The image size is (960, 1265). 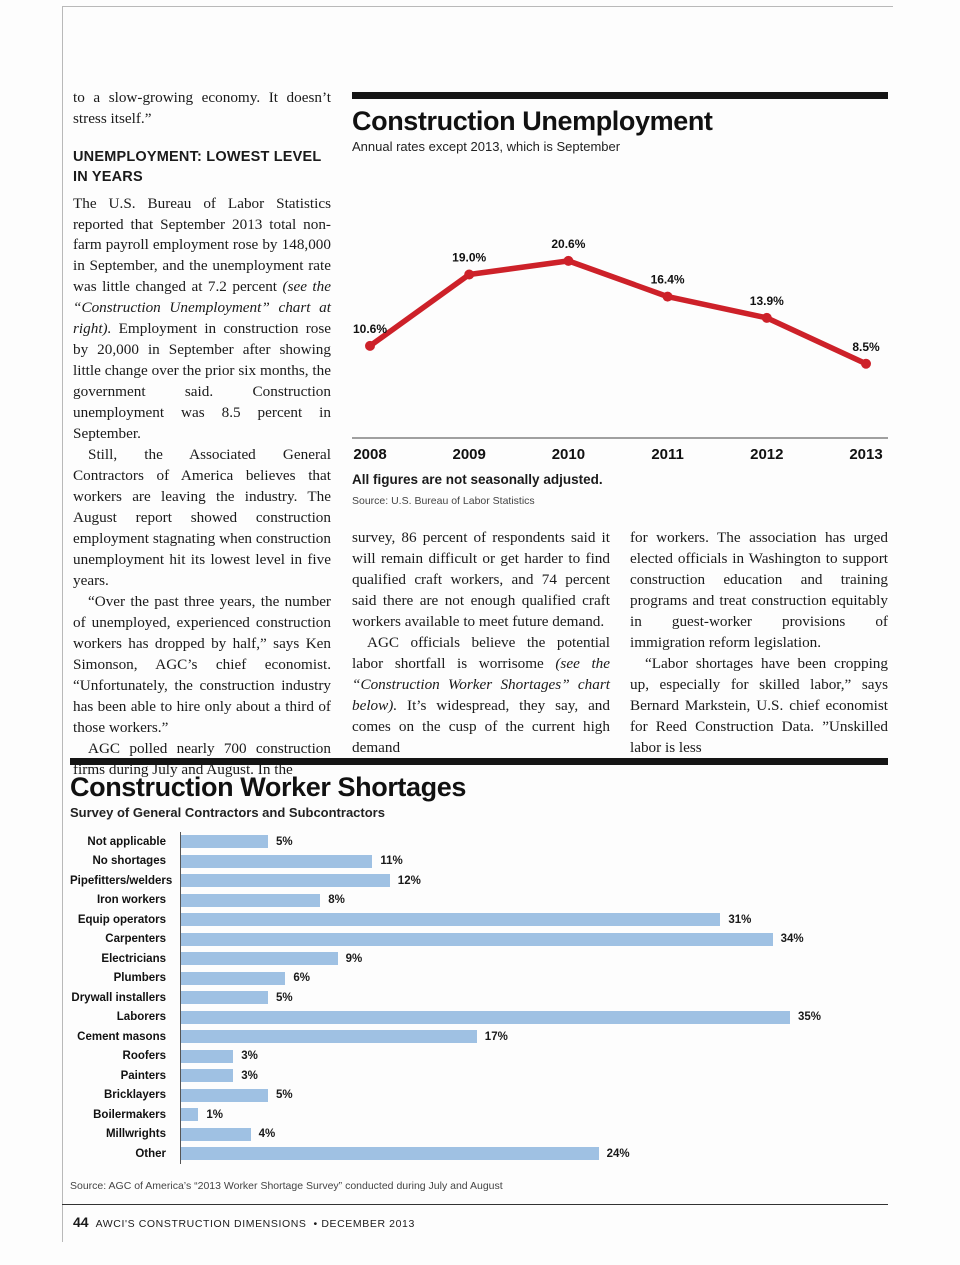 I want to click on page-left-rule, so click(x=62, y=624).